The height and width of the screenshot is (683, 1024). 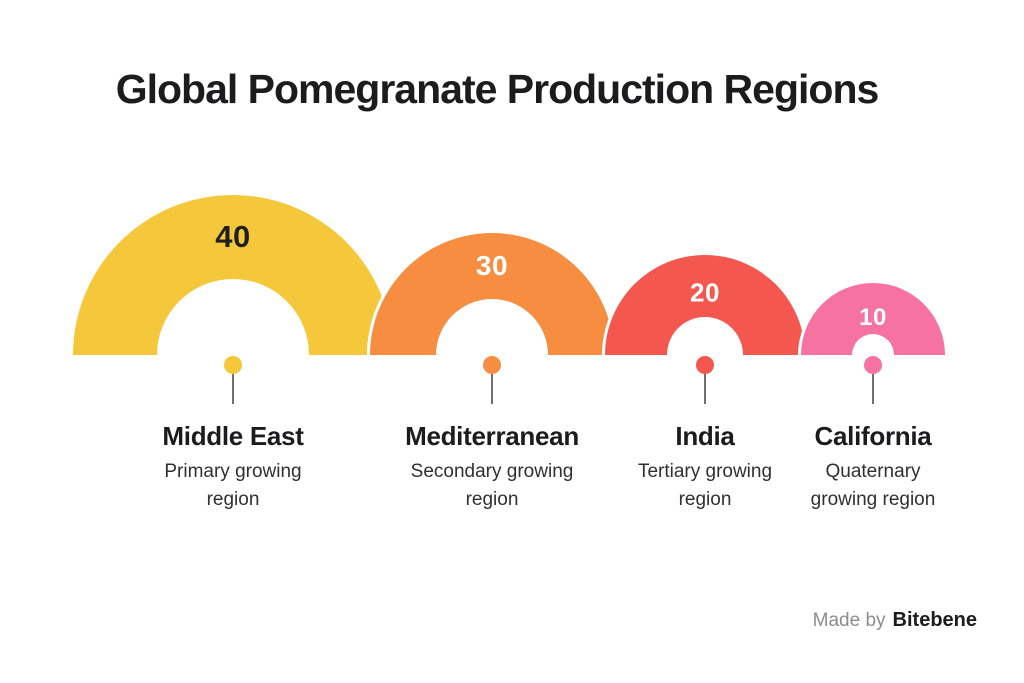 What do you see at coordinates (233, 471) in the screenshot?
I see `description-line: Primary growing` at bounding box center [233, 471].